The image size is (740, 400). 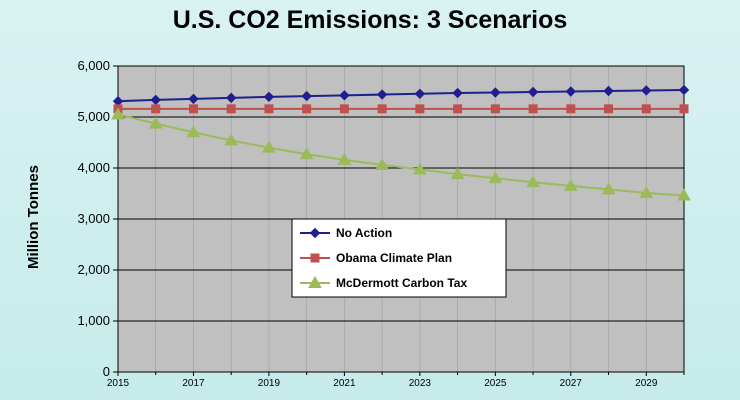 What do you see at coordinates (571, 383) in the screenshot?
I see `x-tick-label: 2027` at bounding box center [571, 383].